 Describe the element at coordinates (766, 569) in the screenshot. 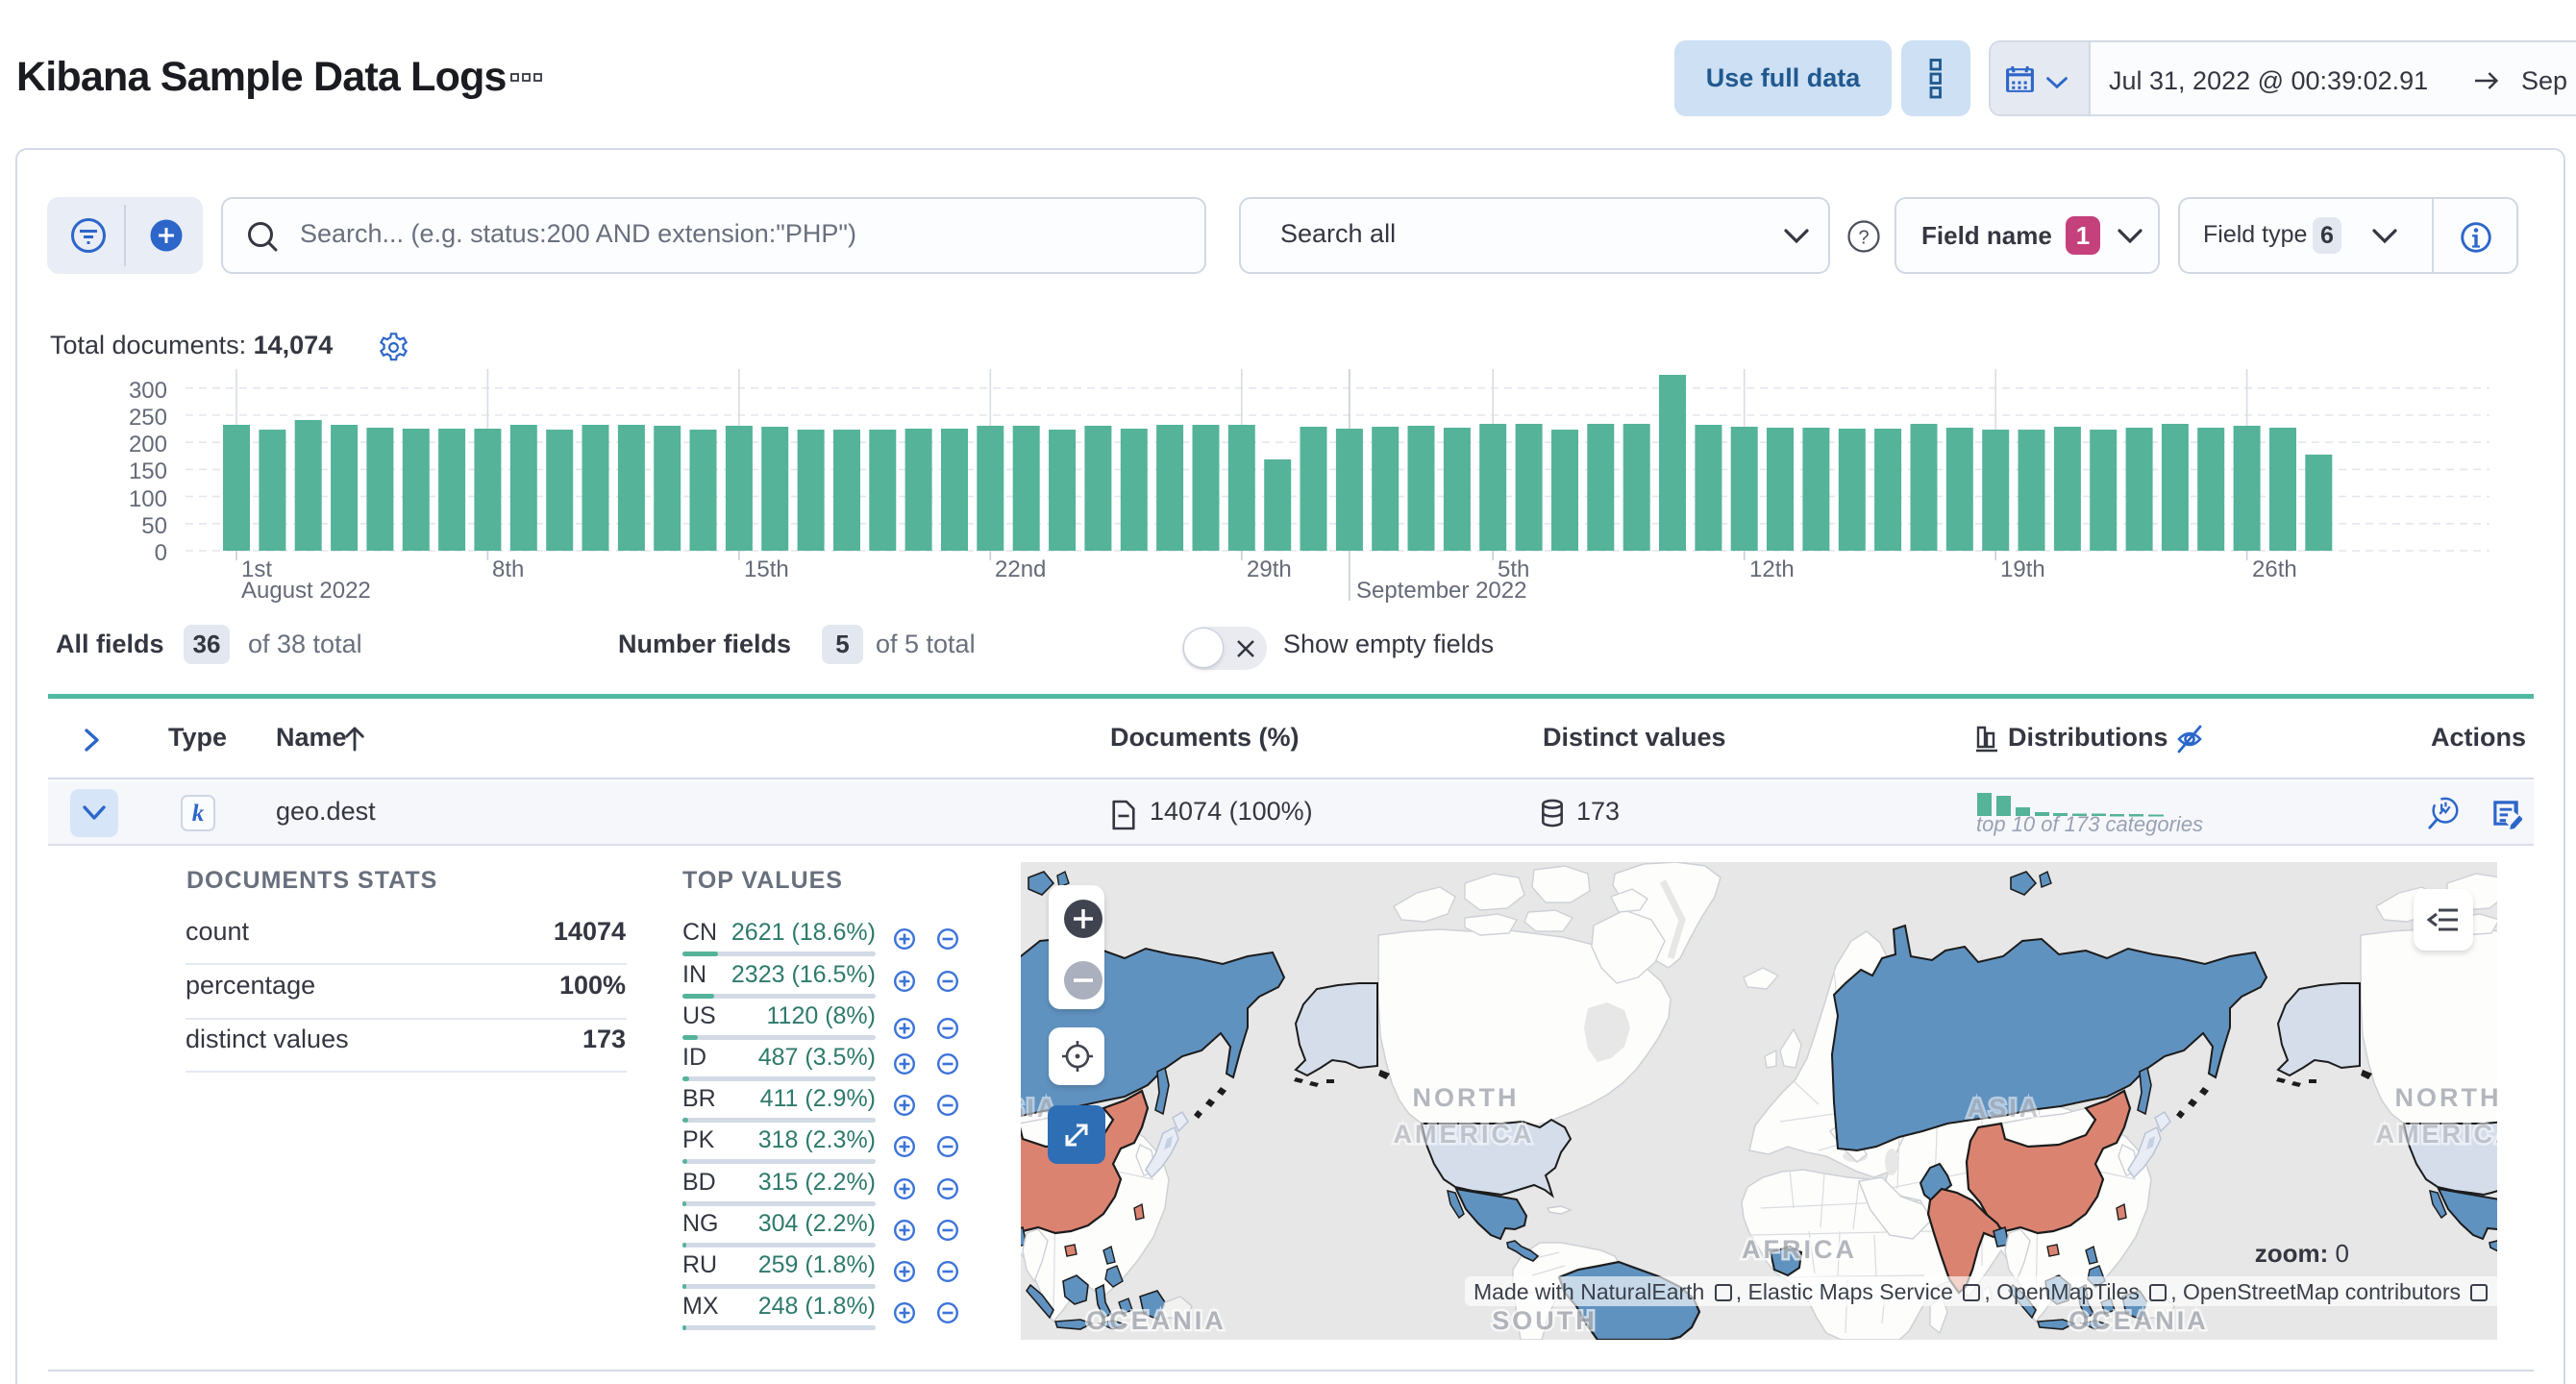

I see `svg-text: 15th` at that location.